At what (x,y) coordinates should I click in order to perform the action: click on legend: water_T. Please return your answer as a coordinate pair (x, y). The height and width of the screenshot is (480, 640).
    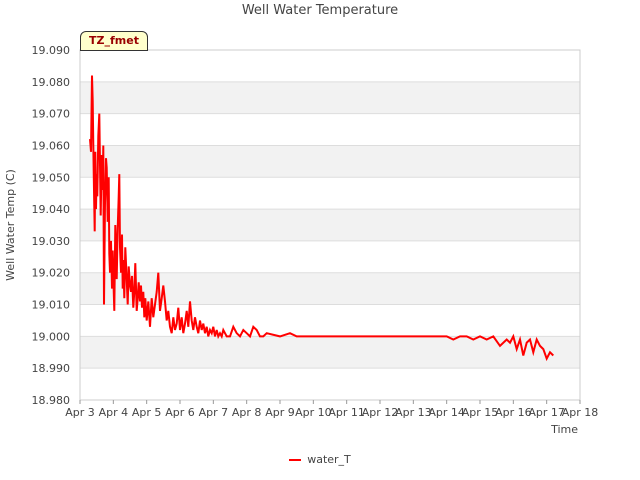
    Looking at the image, I should click on (320, 459).